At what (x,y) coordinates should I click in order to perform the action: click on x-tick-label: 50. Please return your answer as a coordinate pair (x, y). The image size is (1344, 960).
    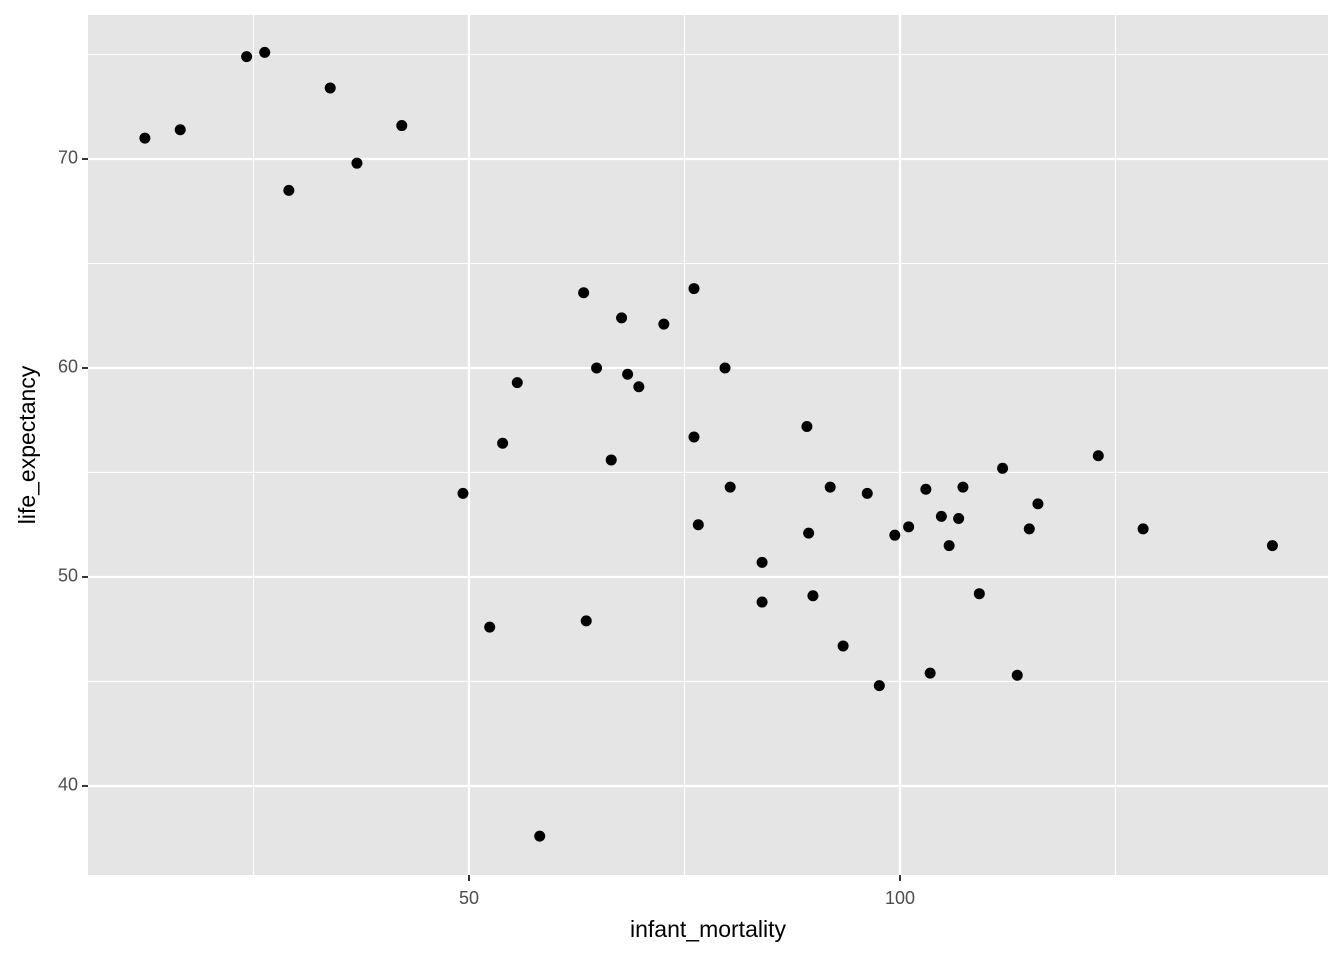
    Looking at the image, I should click on (469, 898).